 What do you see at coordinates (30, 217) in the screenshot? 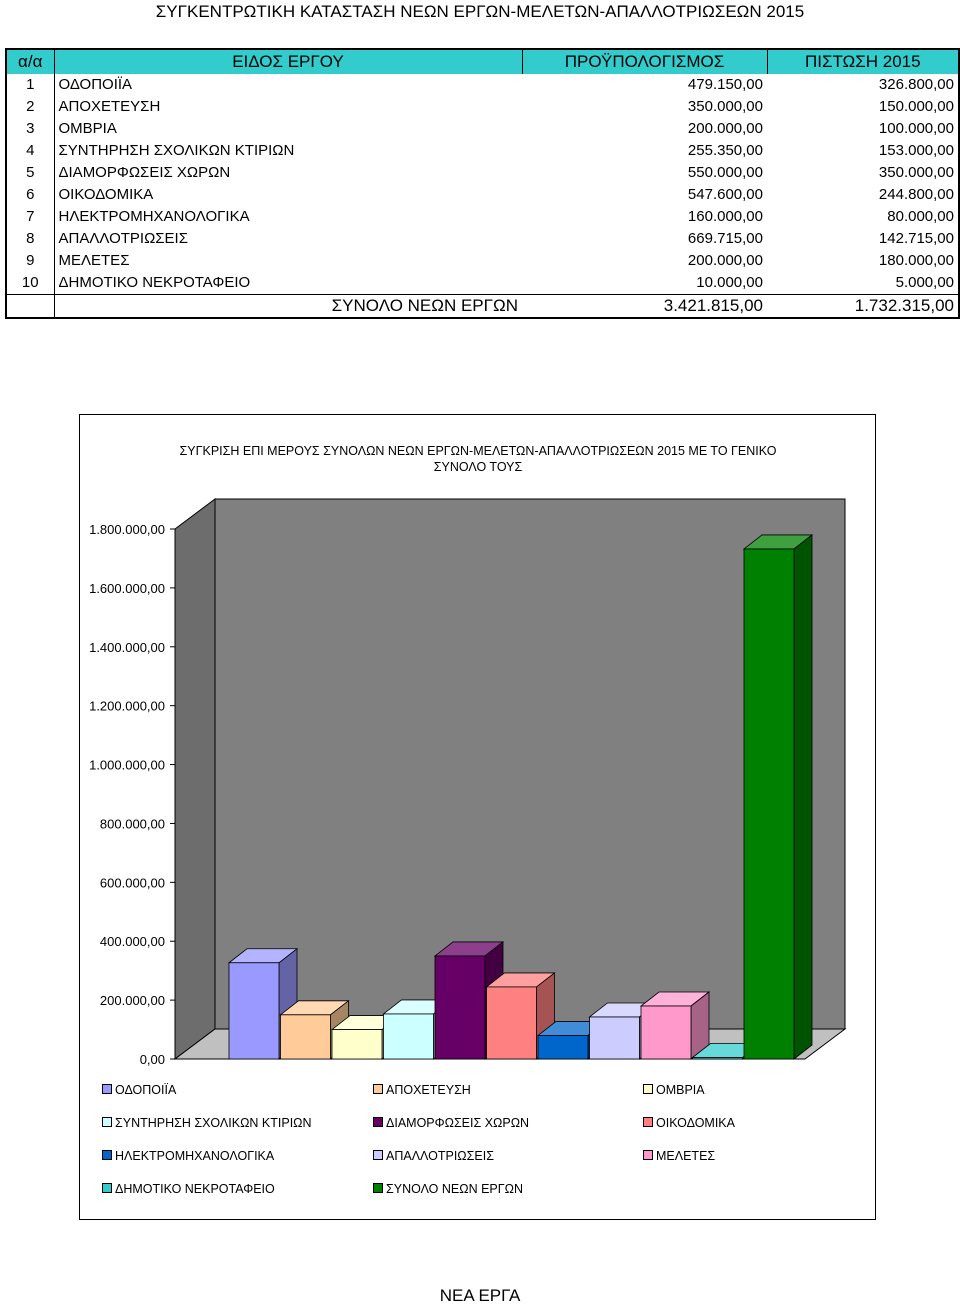
I see `row-index: 7` at bounding box center [30, 217].